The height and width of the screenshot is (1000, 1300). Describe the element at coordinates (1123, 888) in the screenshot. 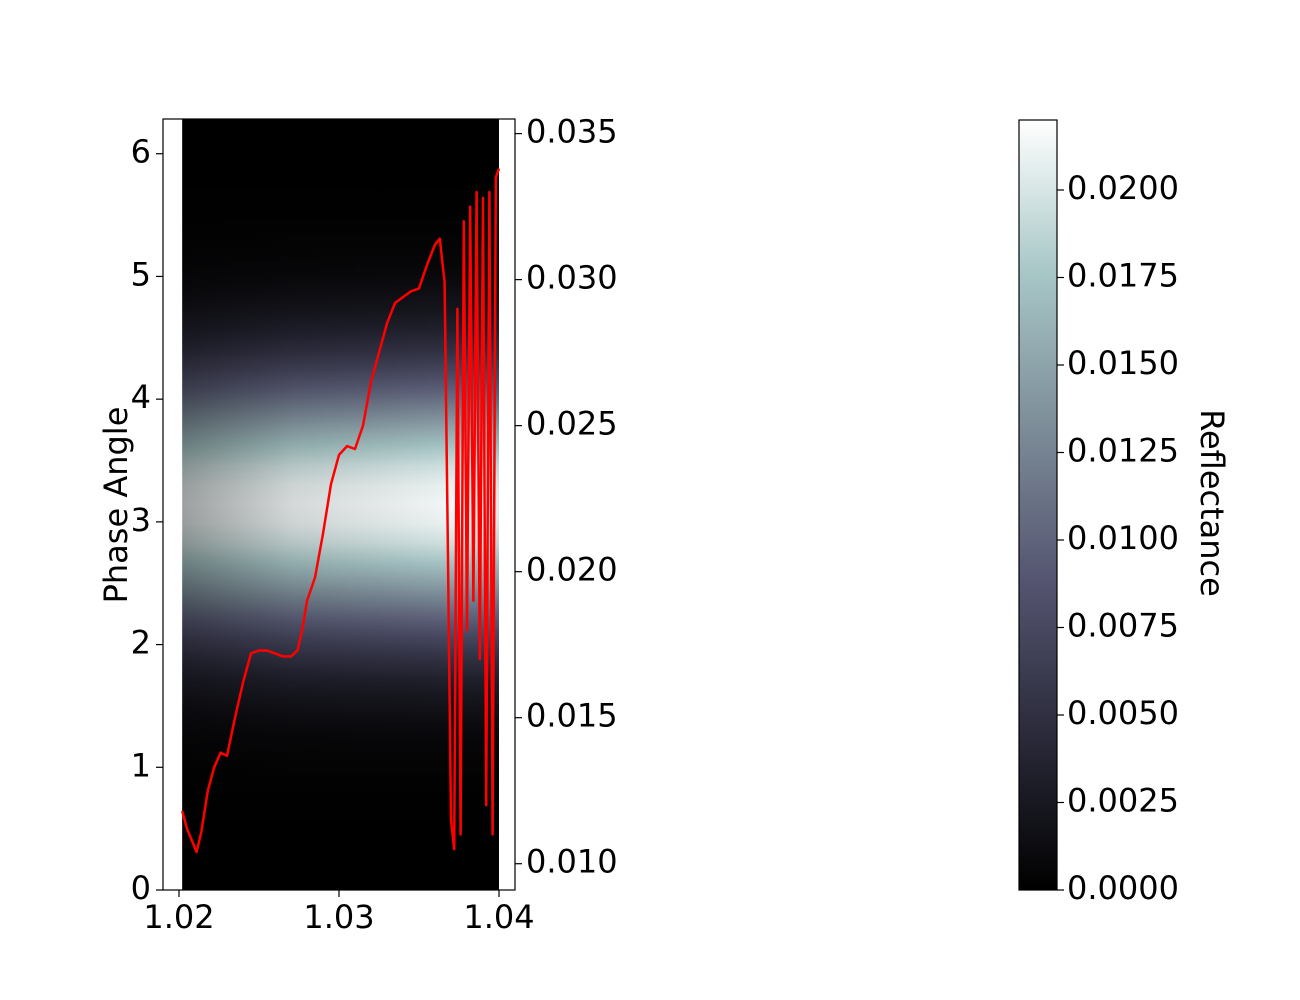

I see `colorbar-tick-label: 0.0000` at that location.